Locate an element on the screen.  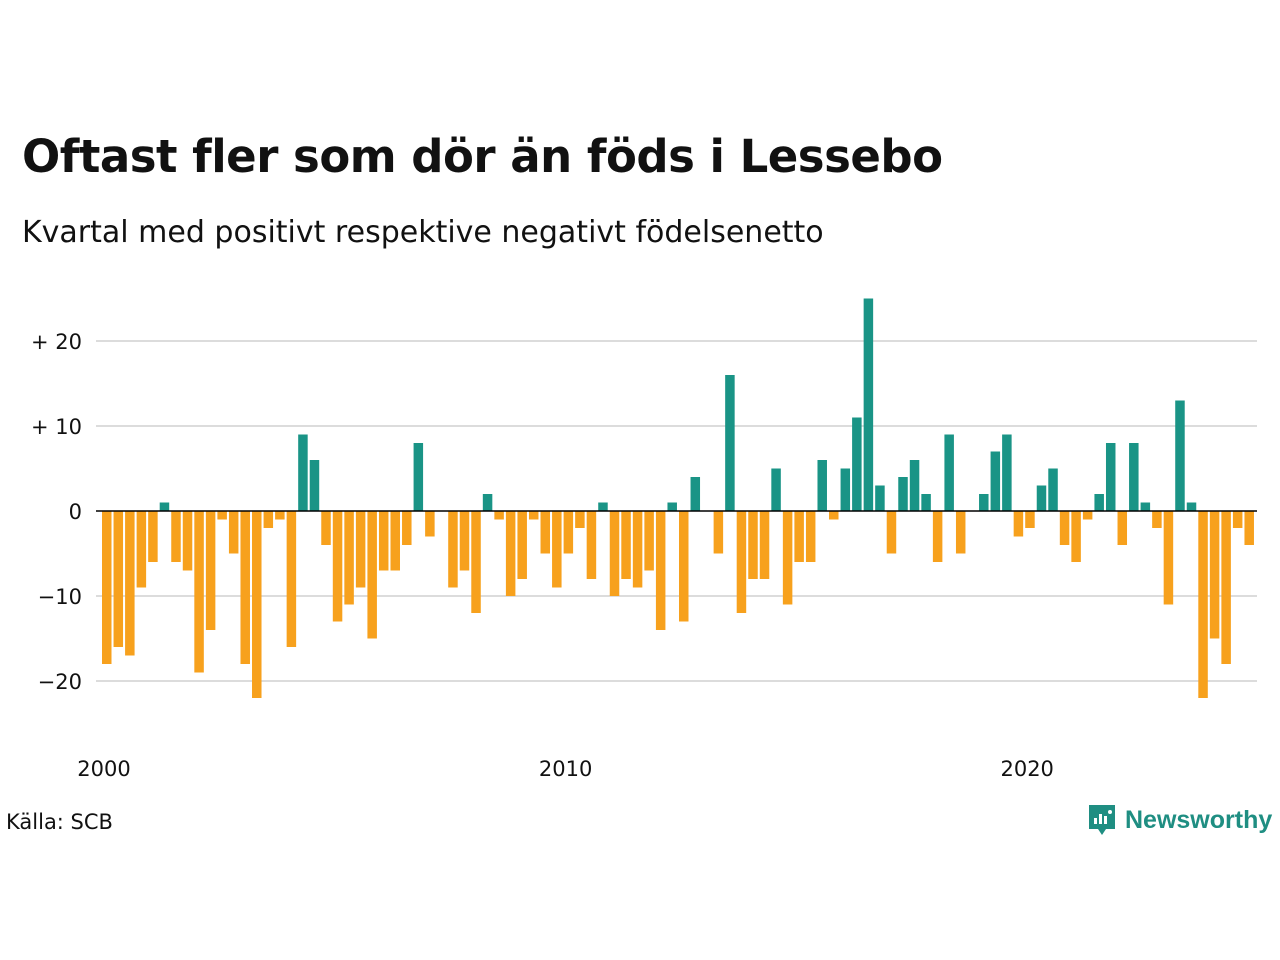
brand-name: Newsworthy is located at coordinates (1199, 819).